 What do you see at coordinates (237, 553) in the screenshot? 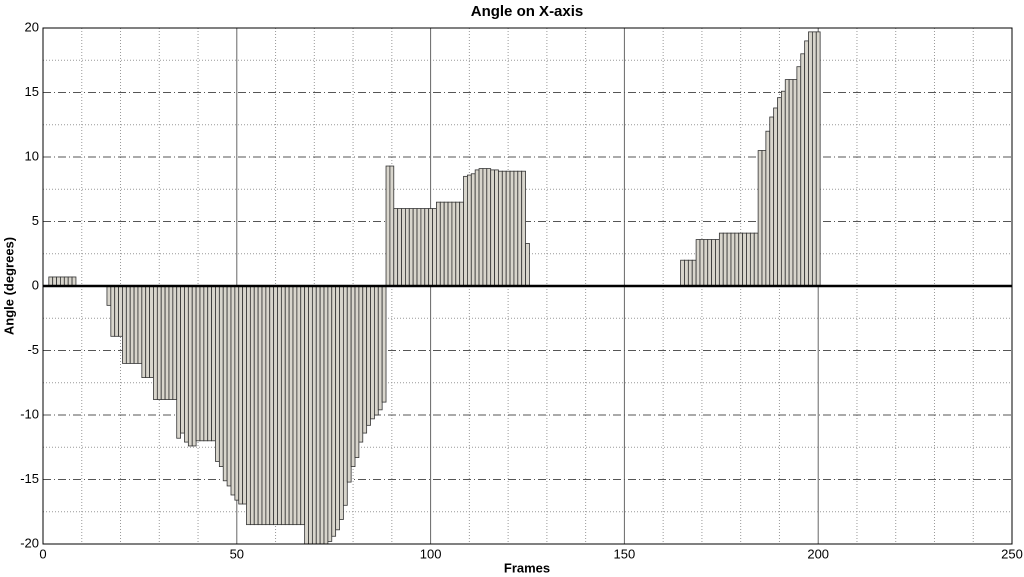
I see `x-tick-label: 50` at bounding box center [237, 553].